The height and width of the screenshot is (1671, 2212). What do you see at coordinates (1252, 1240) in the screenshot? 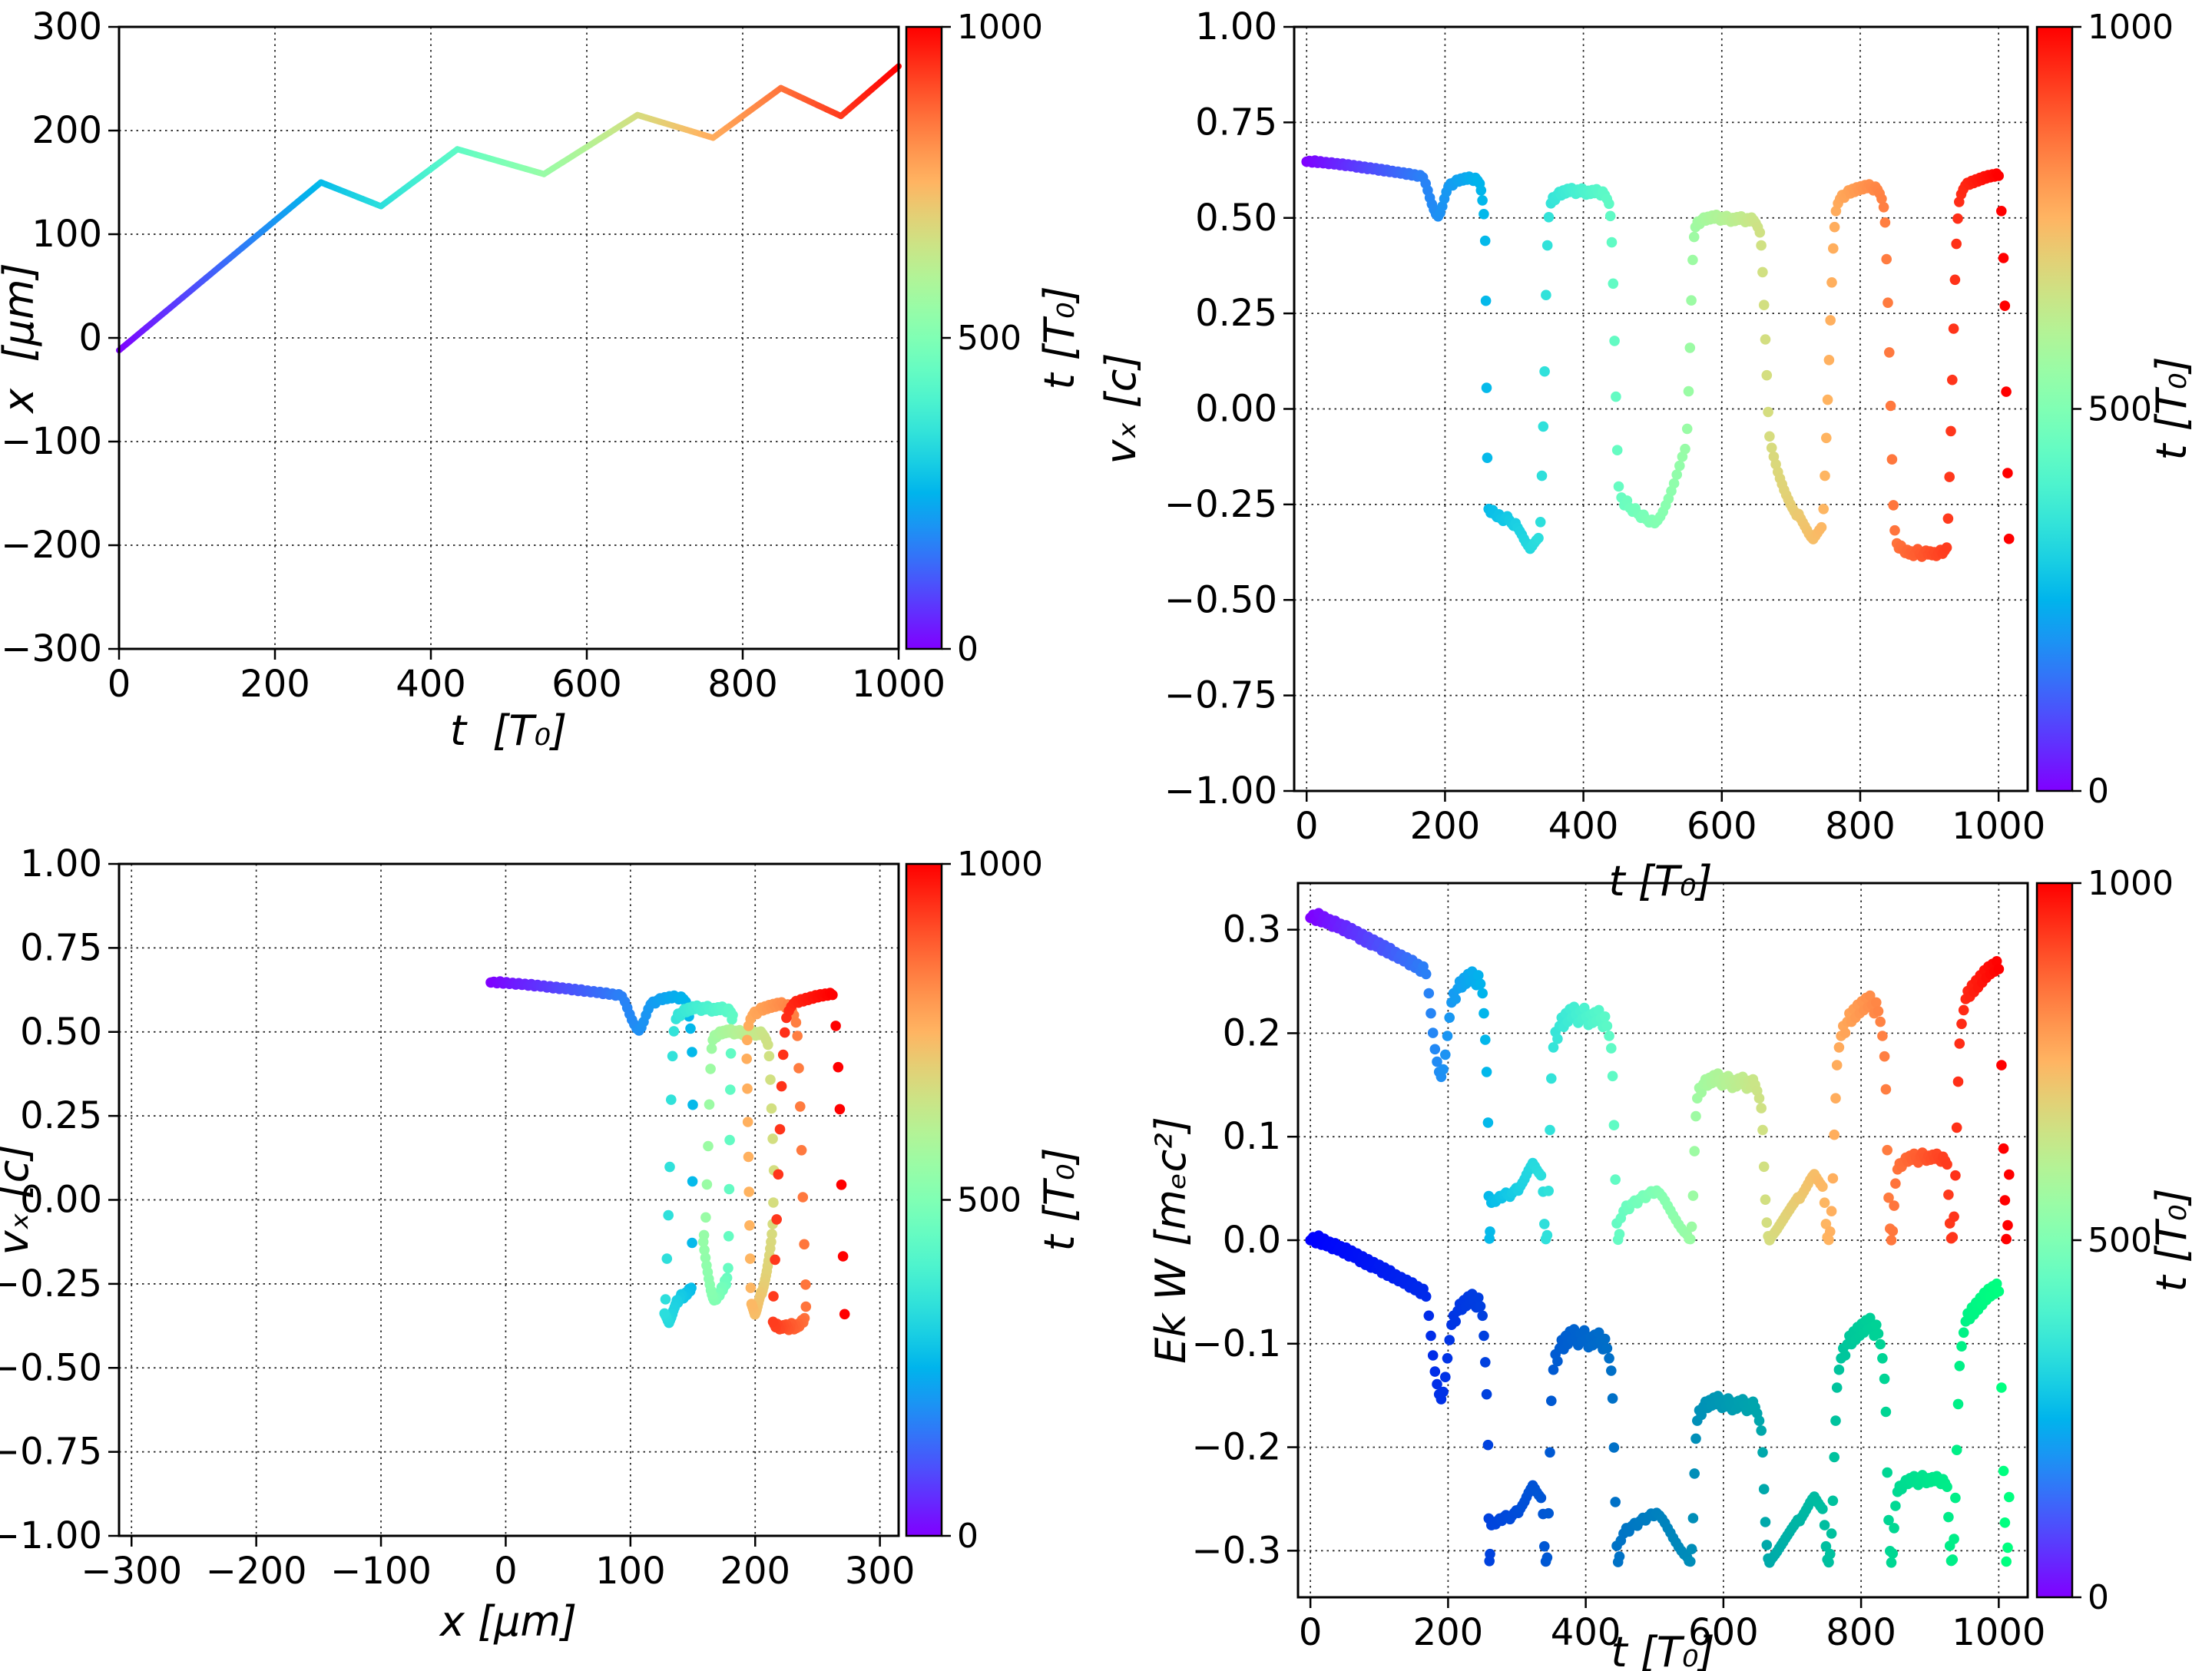
I see `y-tick-label: 0.0` at bounding box center [1252, 1240].